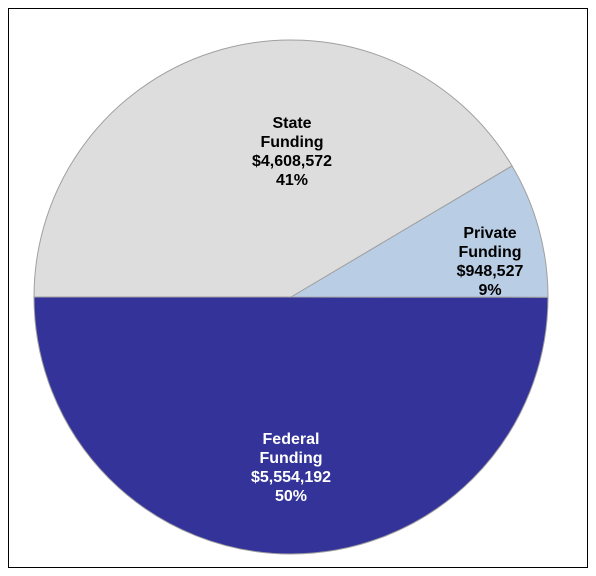 Image resolution: width=596 pixels, height=576 pixels. I want to click on slice-value: $948,527, so click(490, 271).